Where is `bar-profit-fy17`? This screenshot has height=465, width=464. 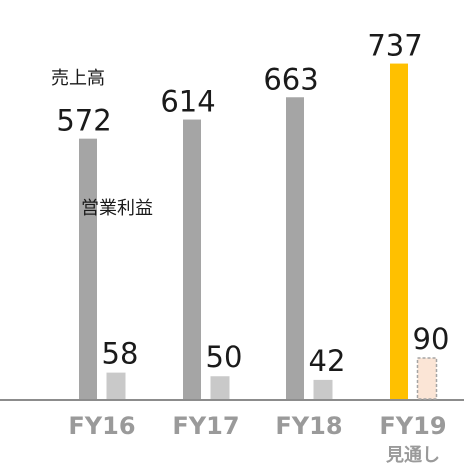 bar-profit-fy17 is located at coordinates (220, 387).